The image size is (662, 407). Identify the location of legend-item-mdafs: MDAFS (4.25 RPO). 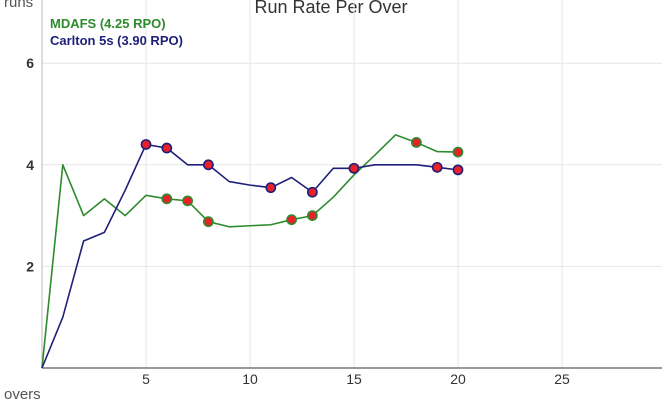
(108, 23).